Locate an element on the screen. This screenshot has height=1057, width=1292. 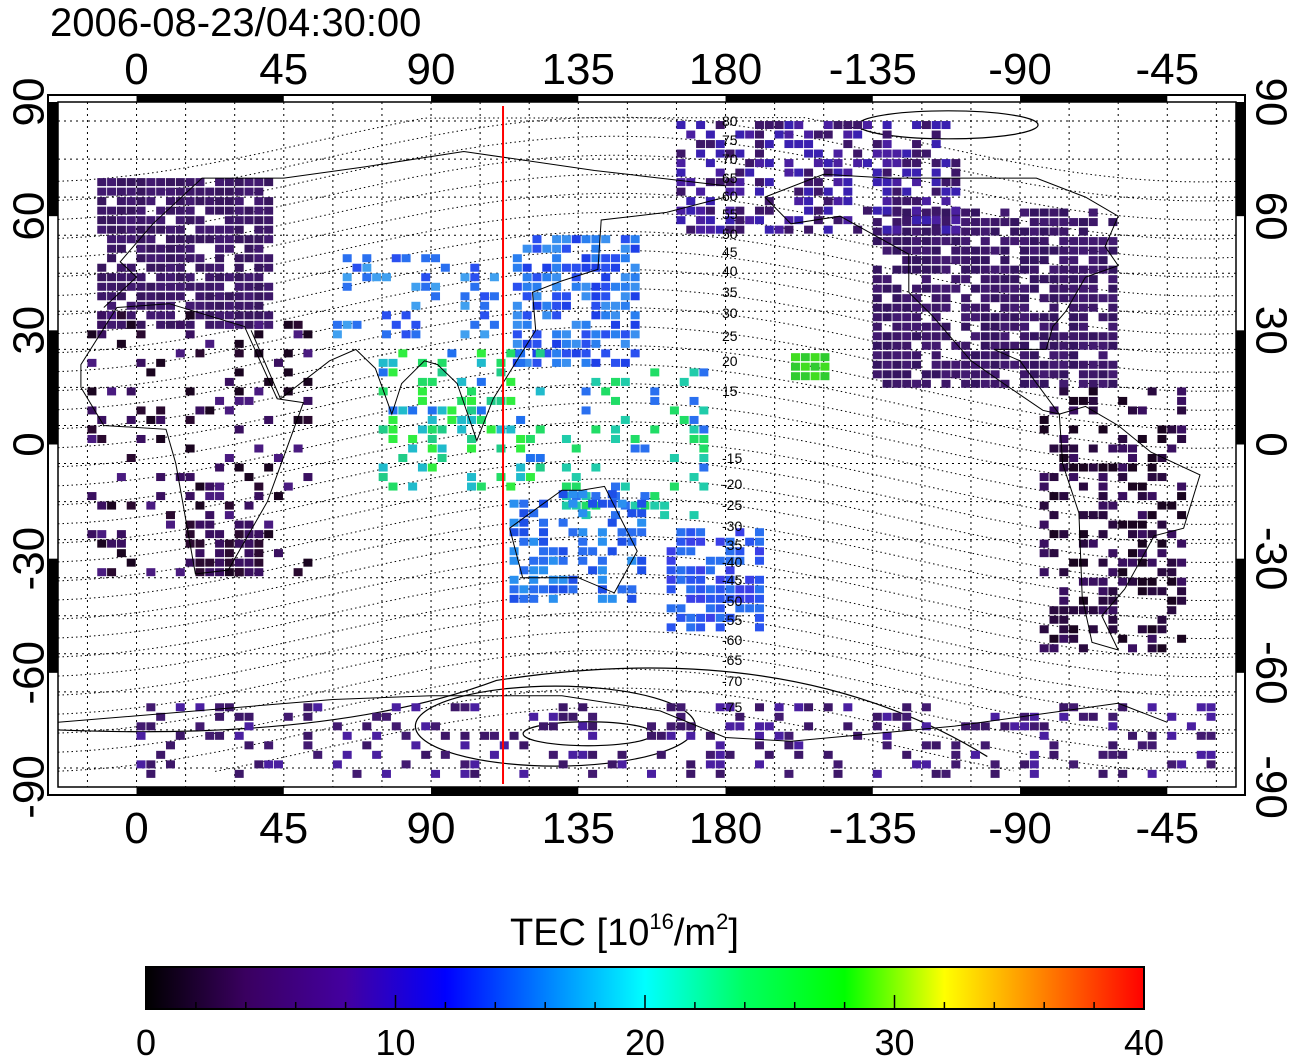
frame-bar-top is located at coordinates (210, 98).